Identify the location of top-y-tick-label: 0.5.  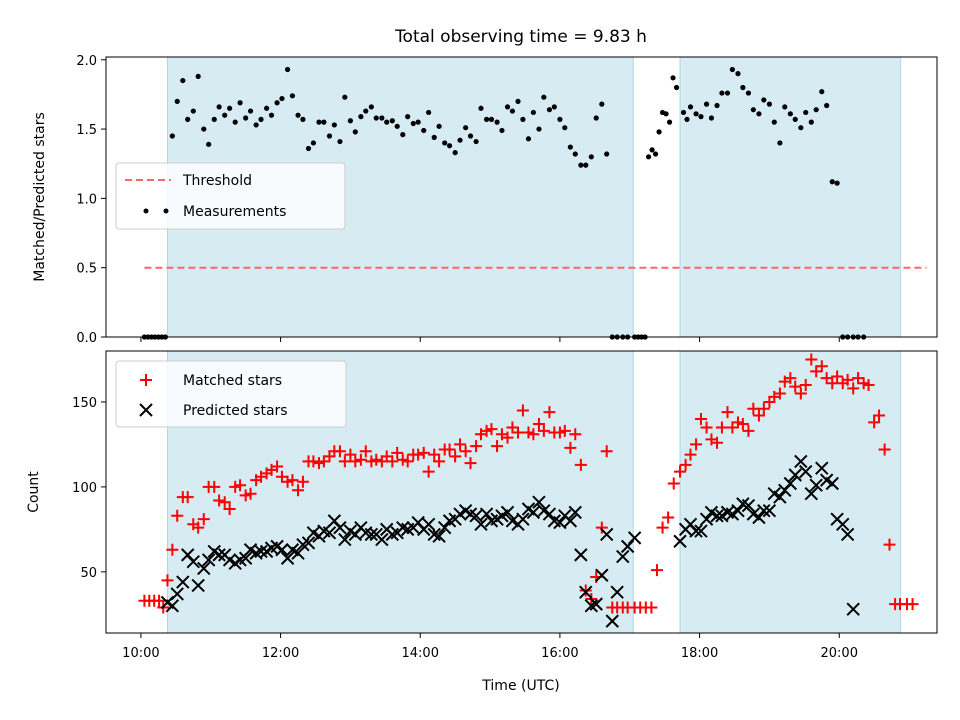
(86, 269).